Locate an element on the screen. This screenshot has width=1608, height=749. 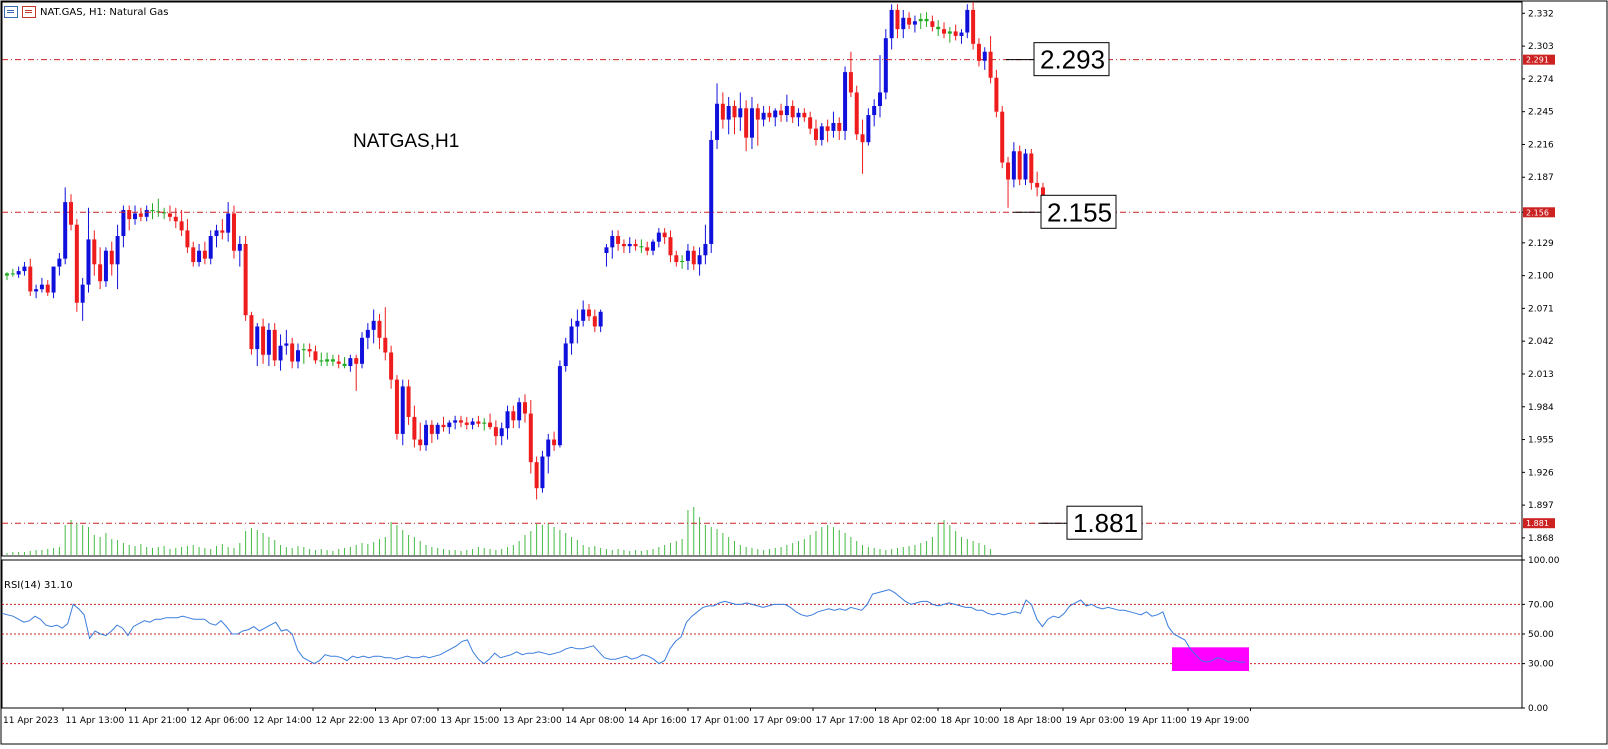
chart-window-icon is located at coordinates (11, 12).